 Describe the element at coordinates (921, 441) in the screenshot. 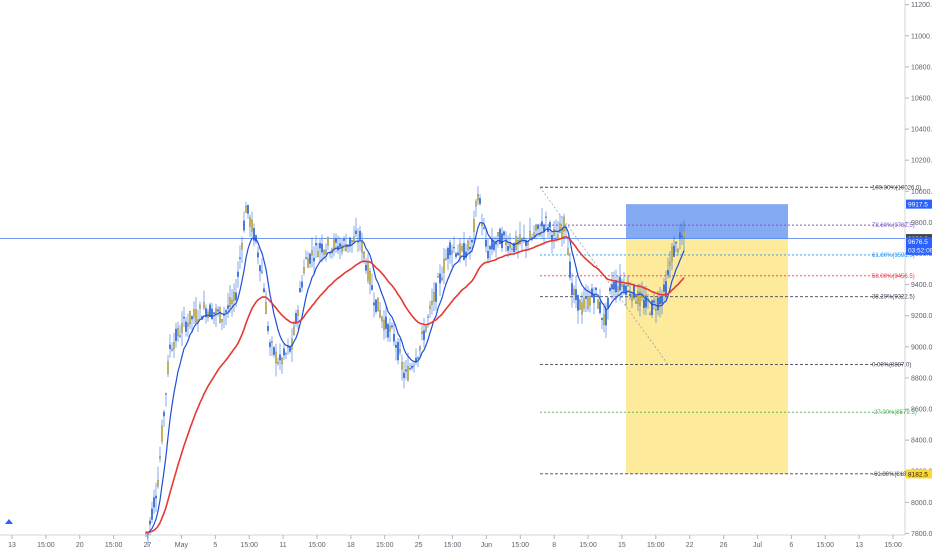

I see `y-tick-label: 8400.0` at that location.